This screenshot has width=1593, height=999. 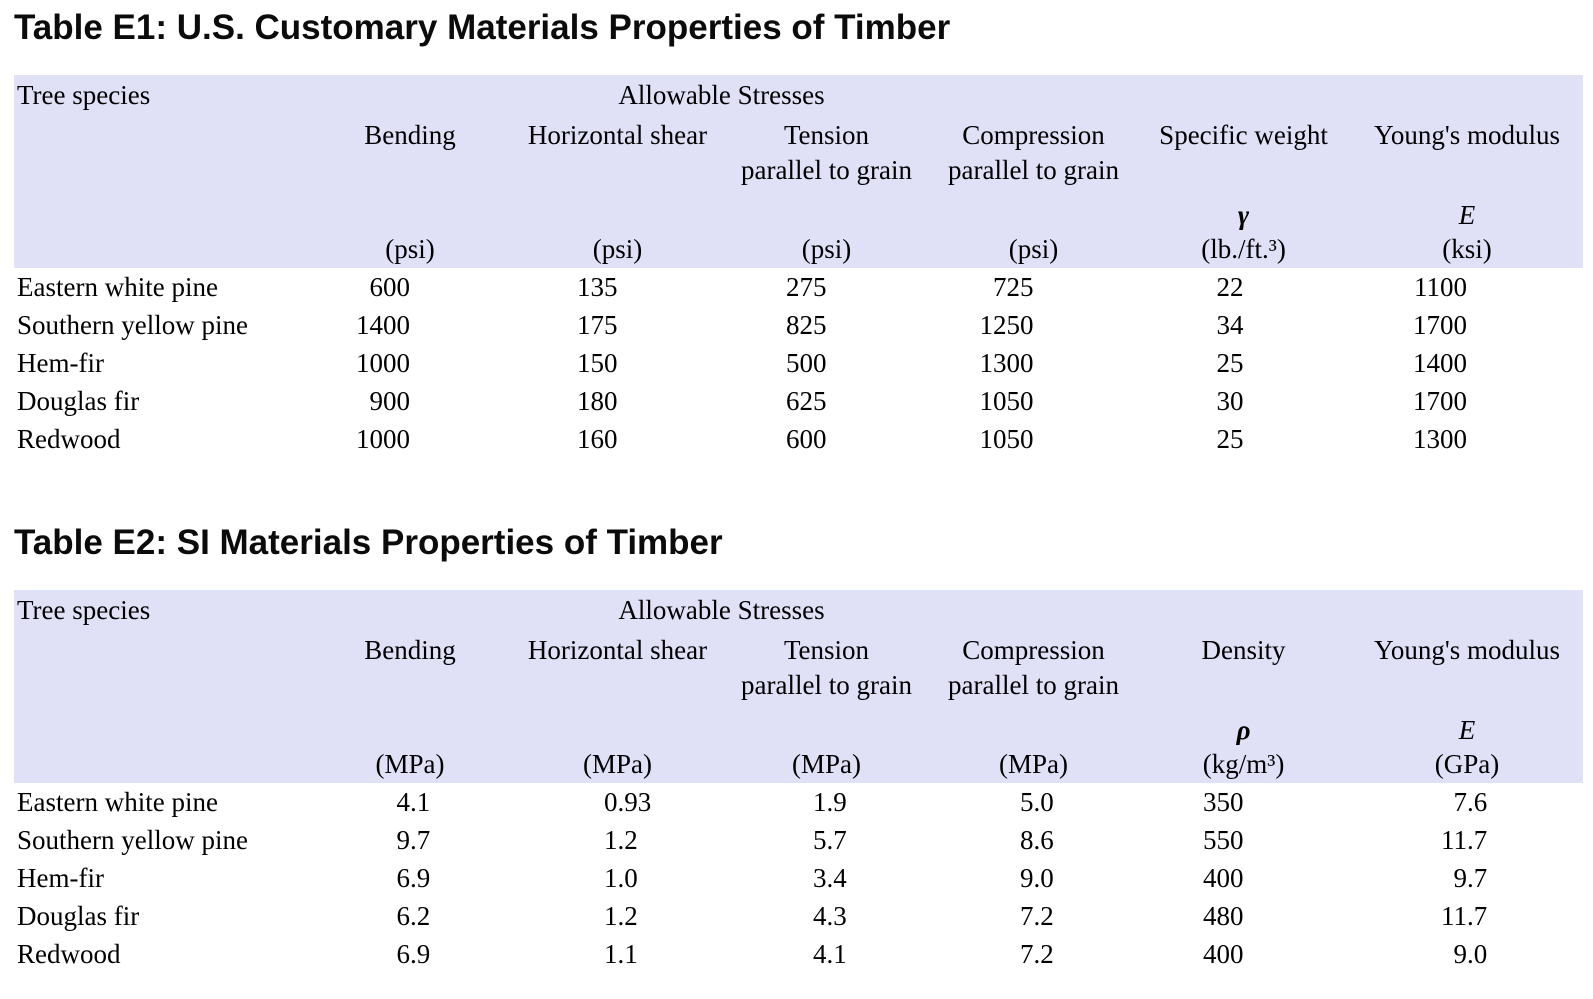 I want to click on numeric-value: 900, so click(x=390, y=400).